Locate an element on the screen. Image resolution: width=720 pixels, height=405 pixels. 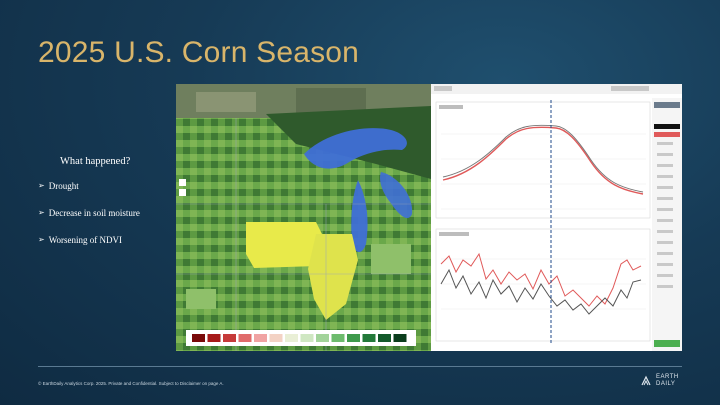
what-happened-heading: What happened? is located at coordinates (95, 161).